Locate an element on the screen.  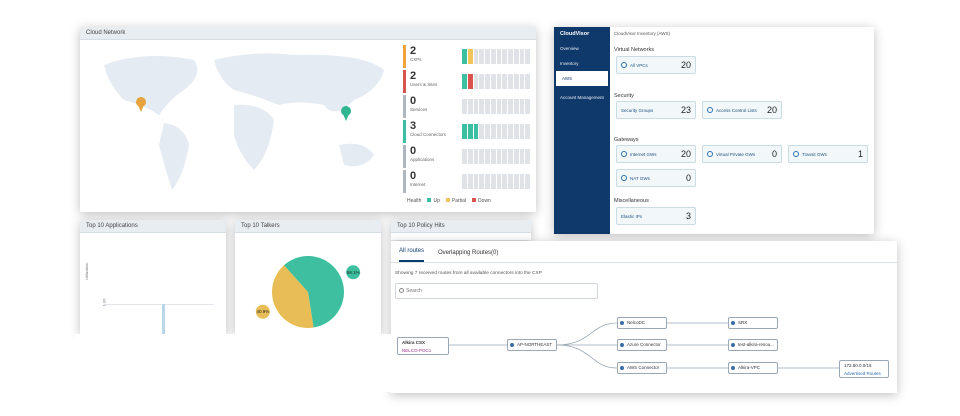
stat-0: 2 CXPs is located at coordinates (467, 56).